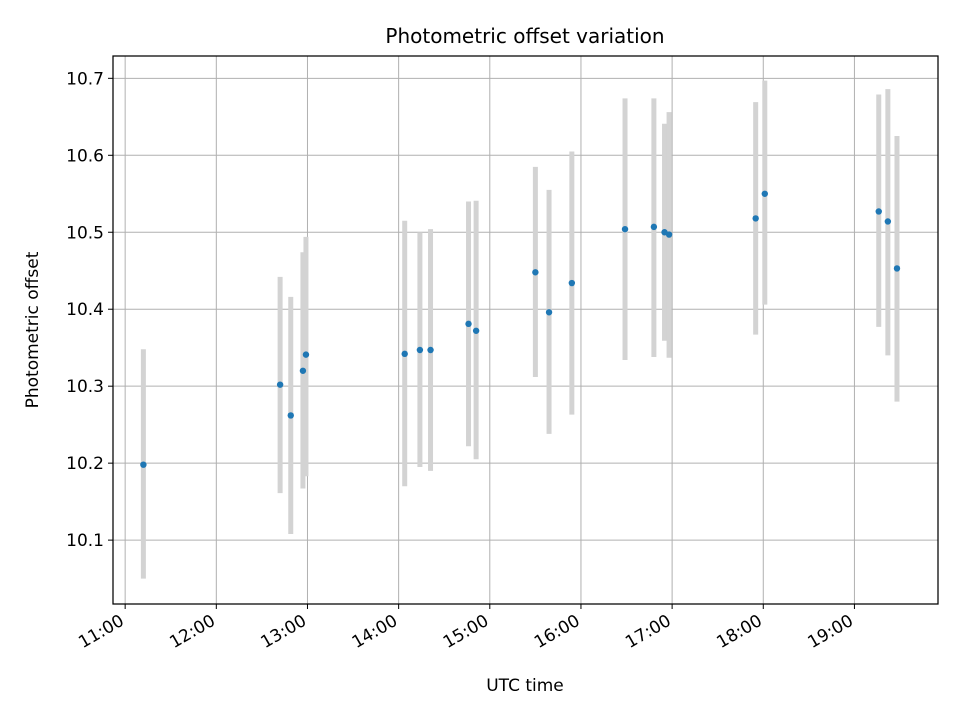  What do you see at coordinates (85, 464) in the screenshot?
I see `y-tick-label: 10.2` at bounding box center [85, 464].